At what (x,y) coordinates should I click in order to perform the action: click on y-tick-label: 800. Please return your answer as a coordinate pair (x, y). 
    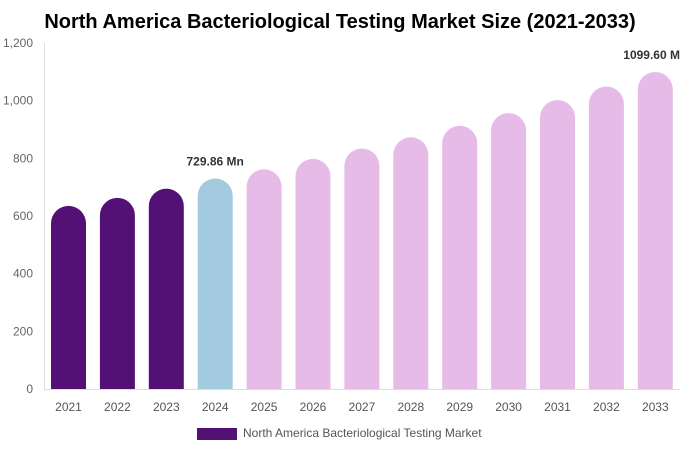
    Looking at the image, I should click on (23, 158).